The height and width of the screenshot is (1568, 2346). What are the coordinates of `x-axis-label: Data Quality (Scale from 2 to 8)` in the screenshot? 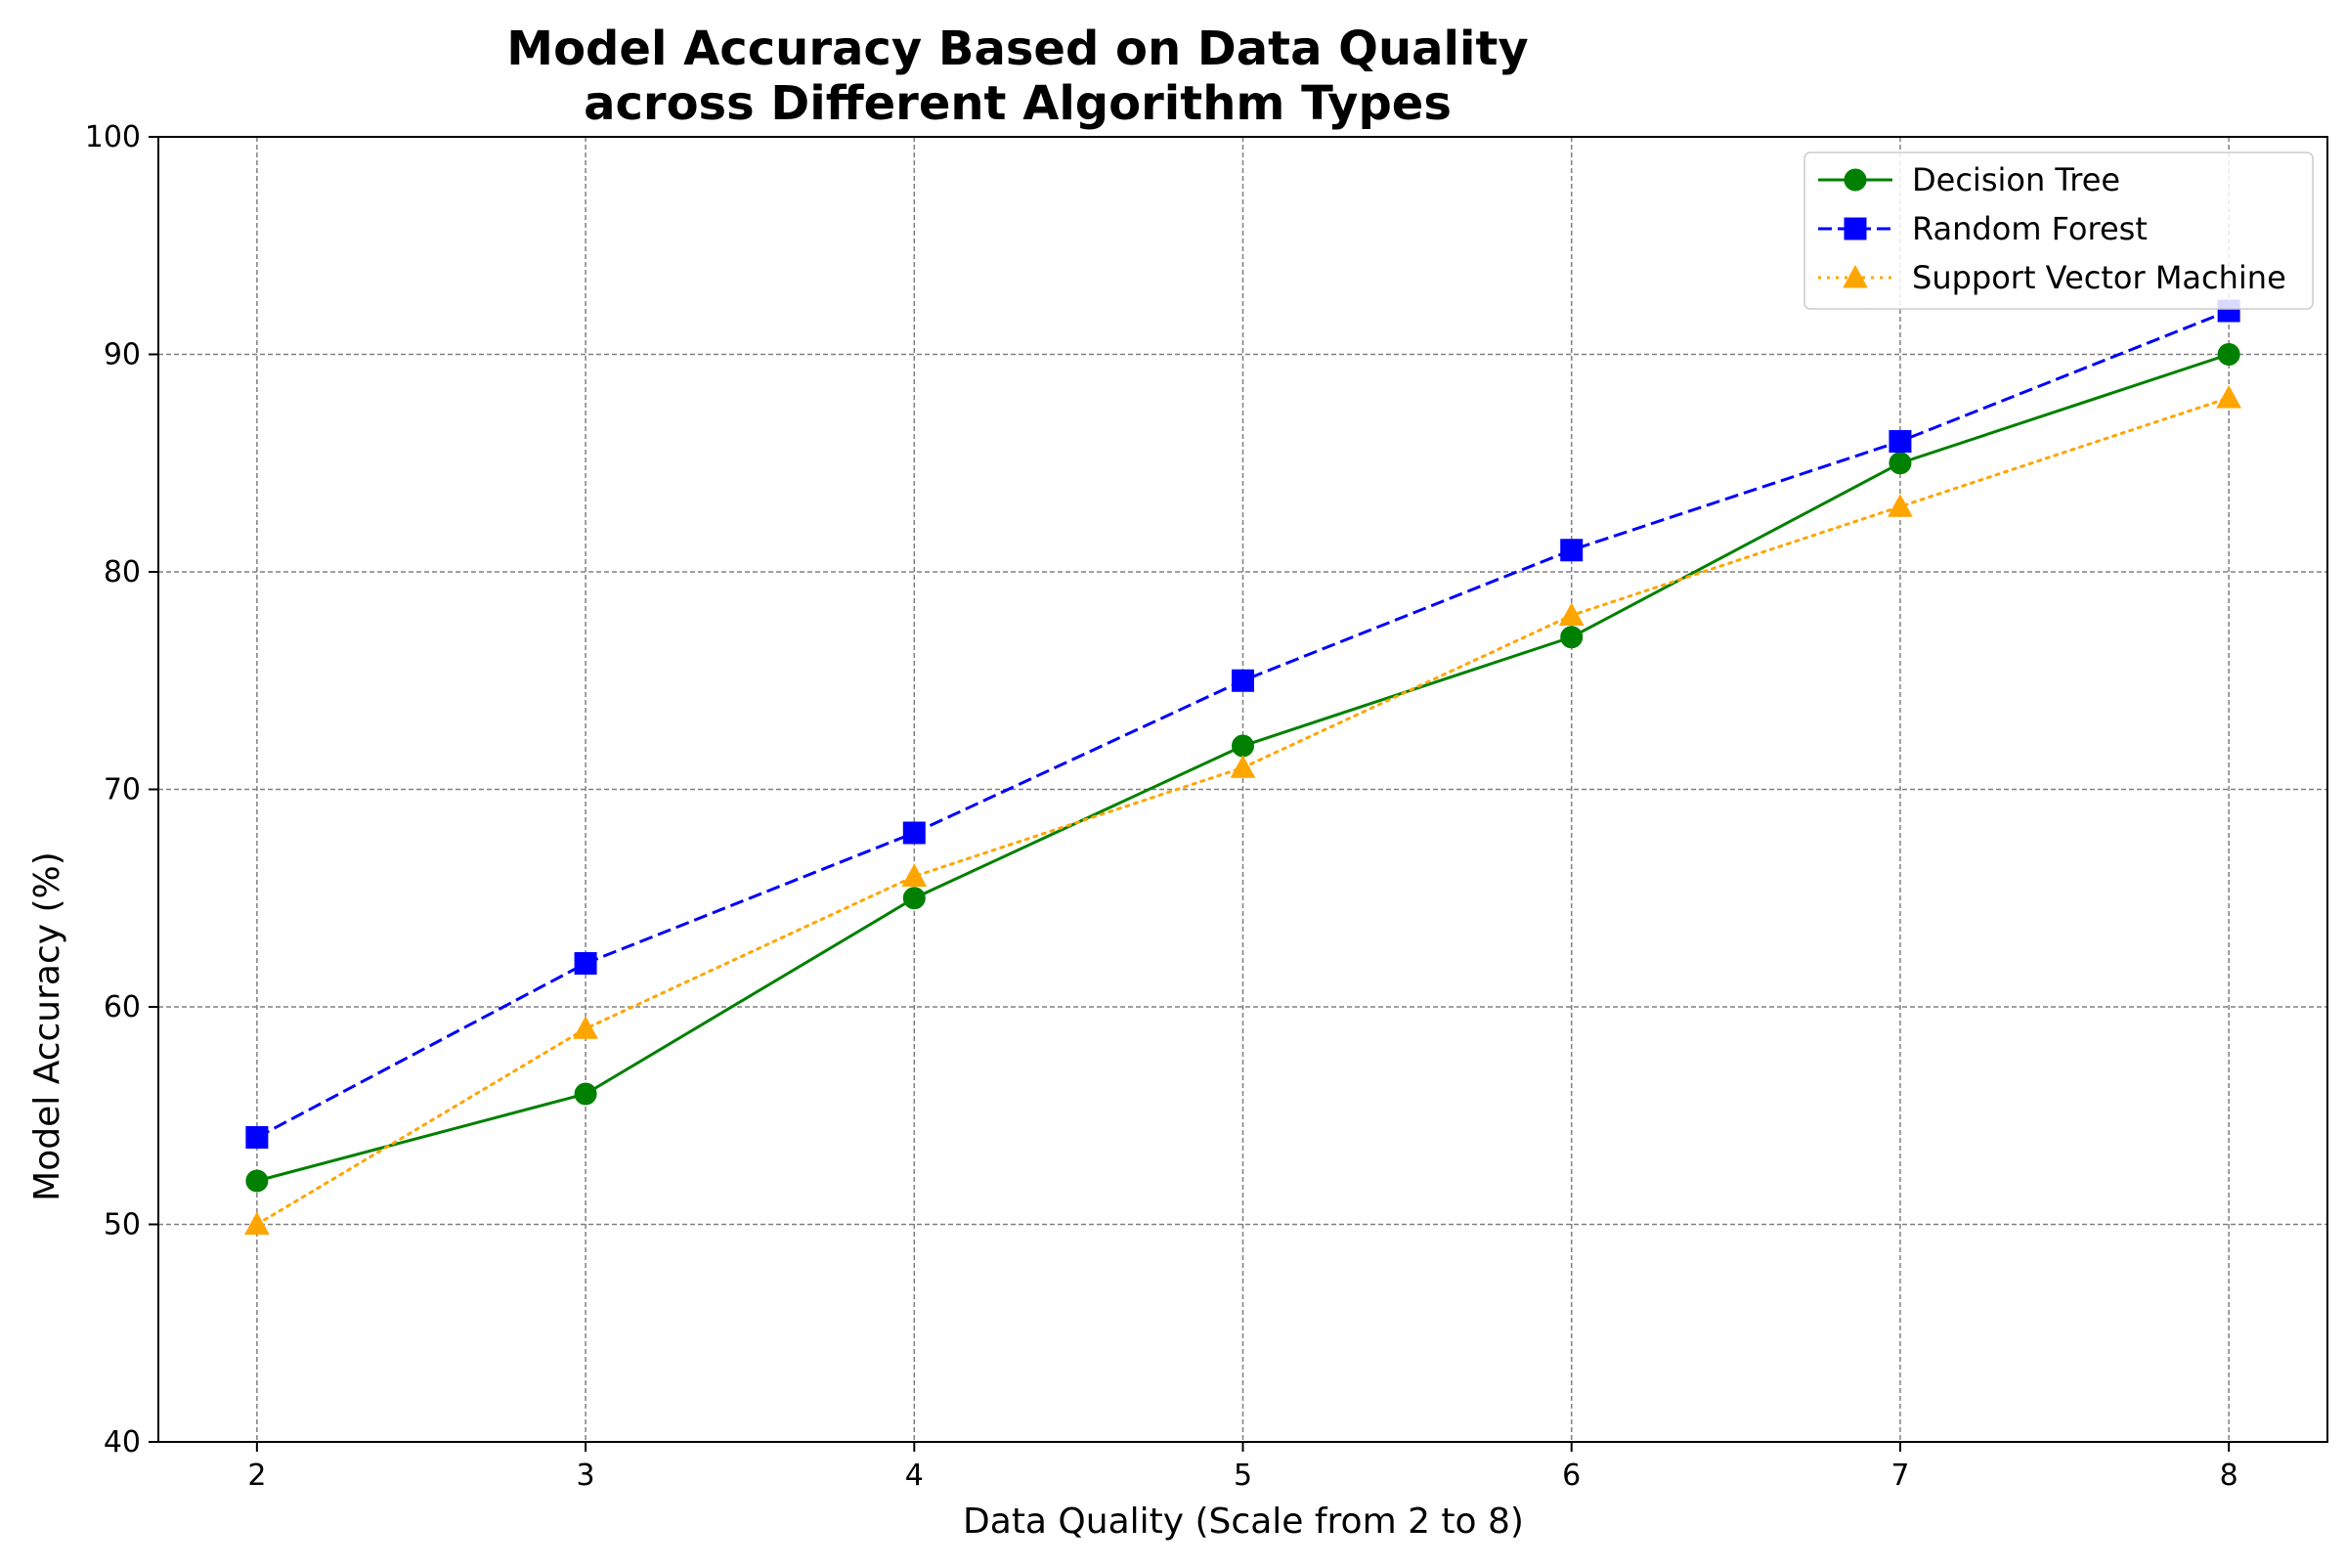 It's located at (1243, 1522).